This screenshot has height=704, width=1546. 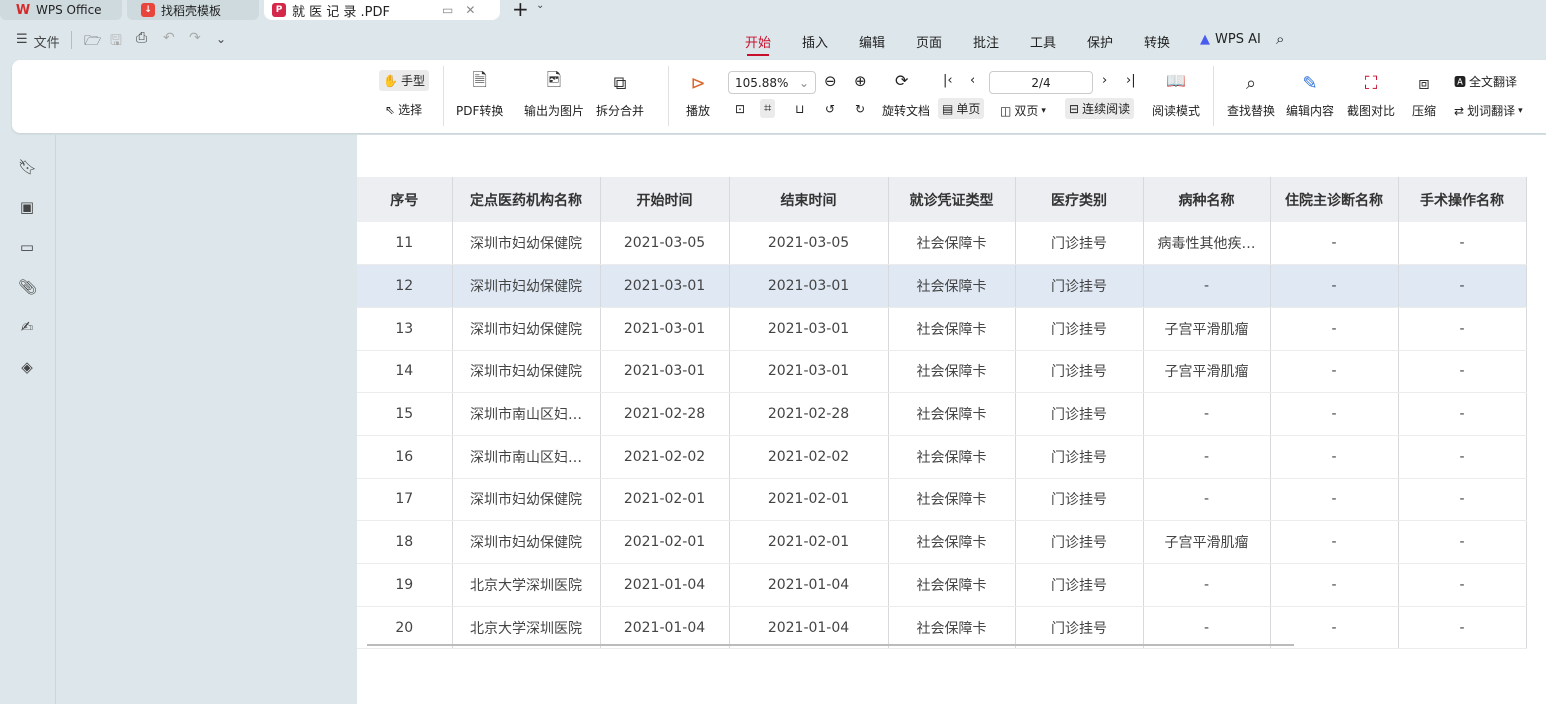 I want to click on redo-icon: ↷, so click(x=195, y=38).